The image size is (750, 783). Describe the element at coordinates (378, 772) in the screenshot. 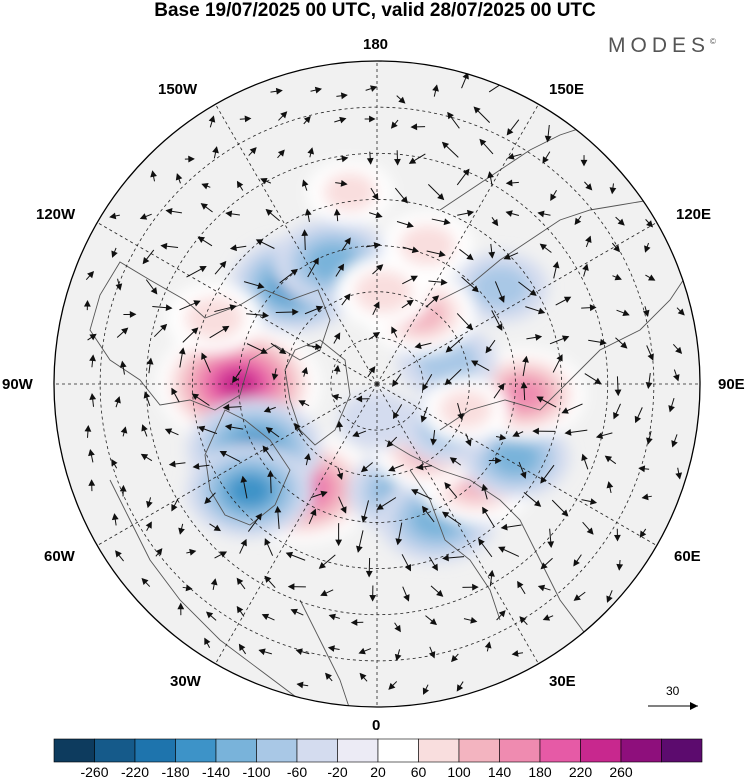

I see `colorbar-tick-label: 20` at that location.